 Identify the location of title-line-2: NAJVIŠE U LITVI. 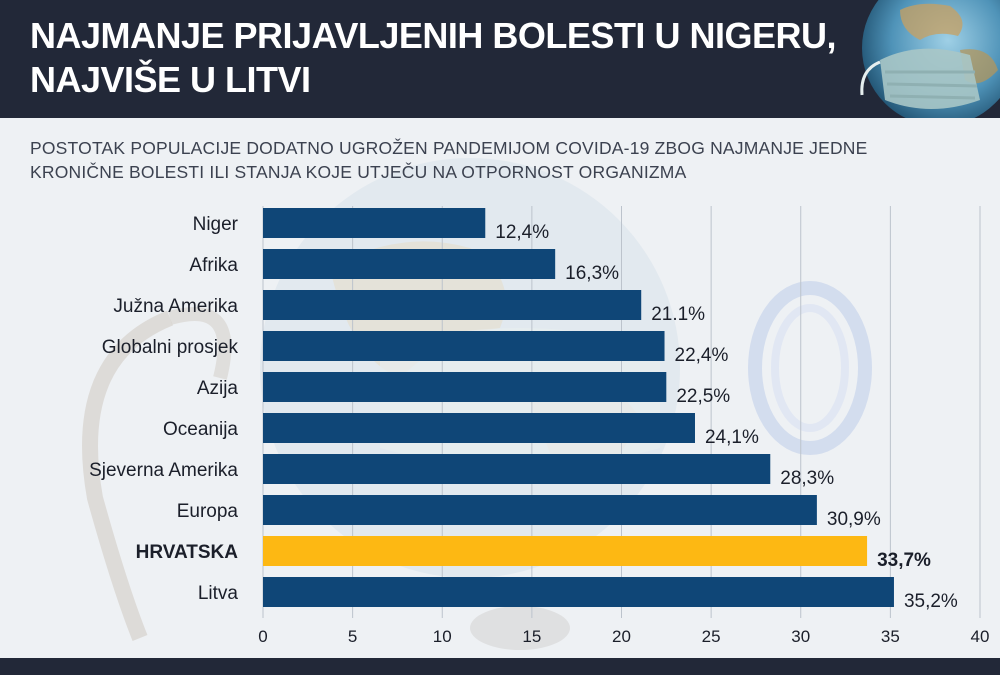
(170, 79).